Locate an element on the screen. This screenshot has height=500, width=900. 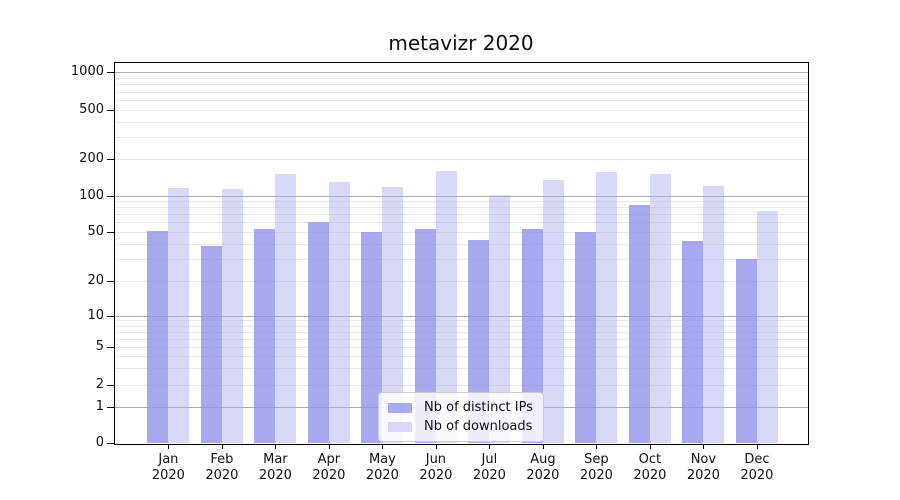
bar-nb-of-distinct-ips-apr is located at coordinates (318, 333).